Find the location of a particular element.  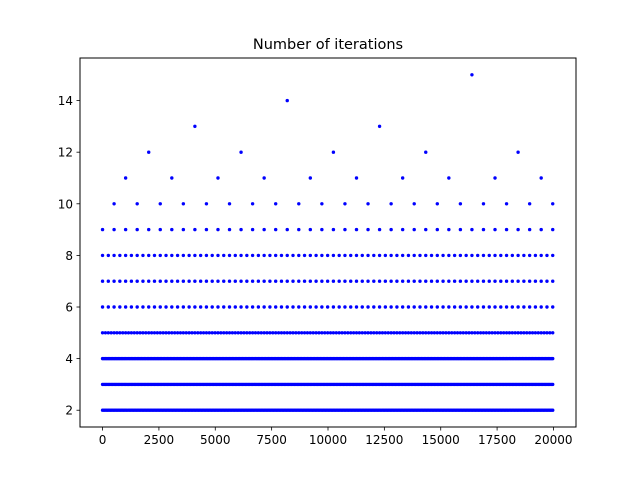

x-tick-label: 17500 is located at coordinates (497, 440).